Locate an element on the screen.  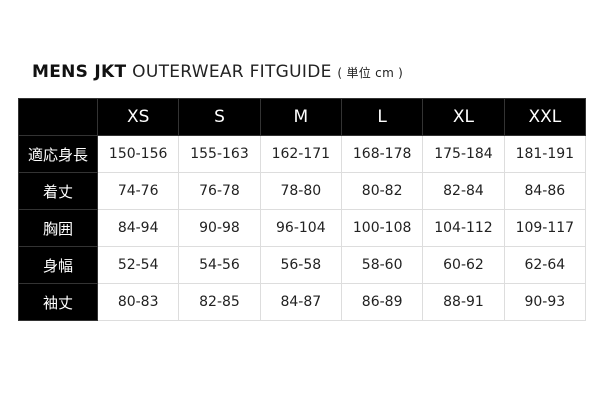
table-cell: 104-112 is located at coordinates (463, 228).